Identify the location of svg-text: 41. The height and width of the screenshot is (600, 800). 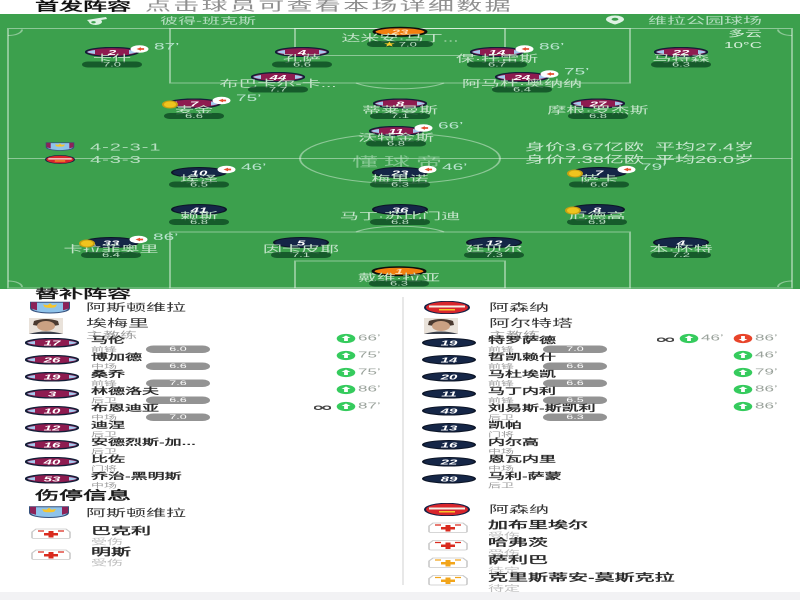
(198, 210).